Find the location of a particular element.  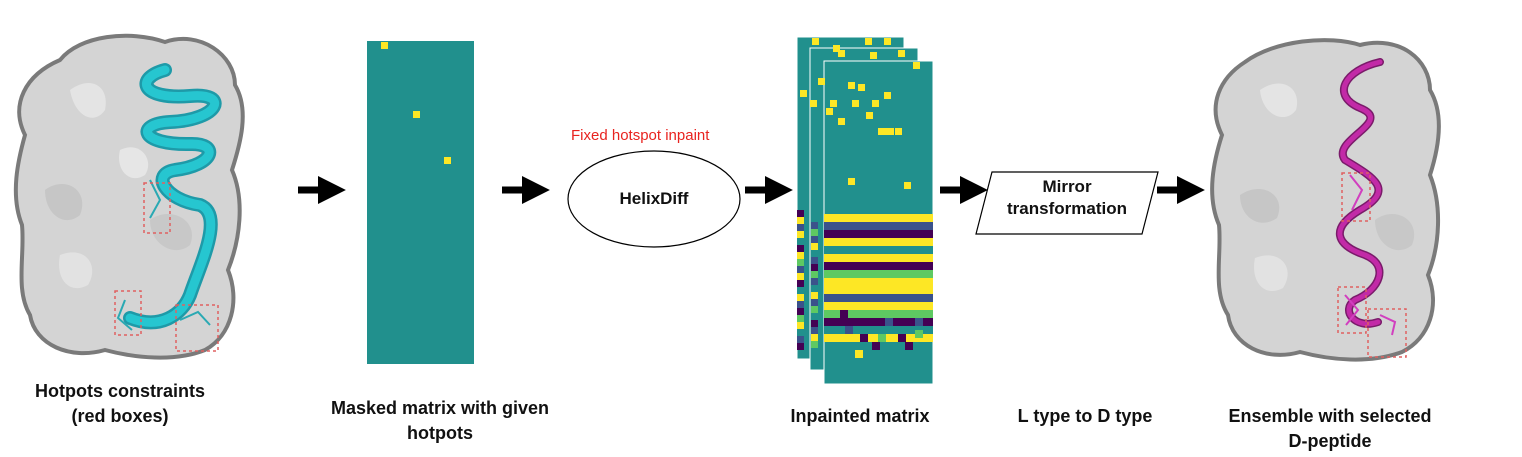

mirror-transformation-node is located at coordinates (1067, 203).